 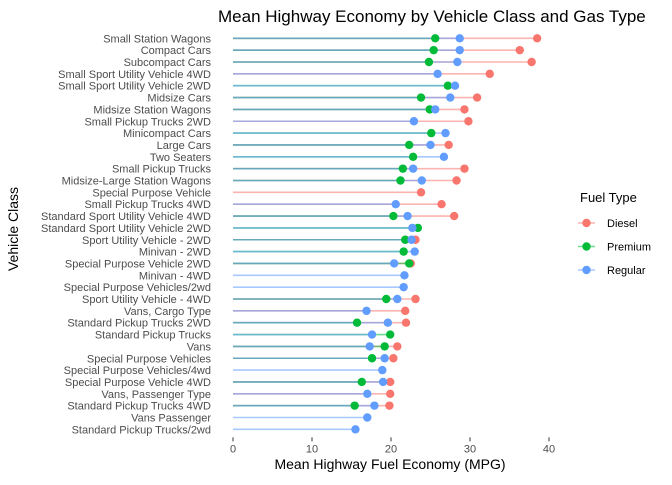 I want to click on point-regular-midsize-cars, so click(x=450, y=97).